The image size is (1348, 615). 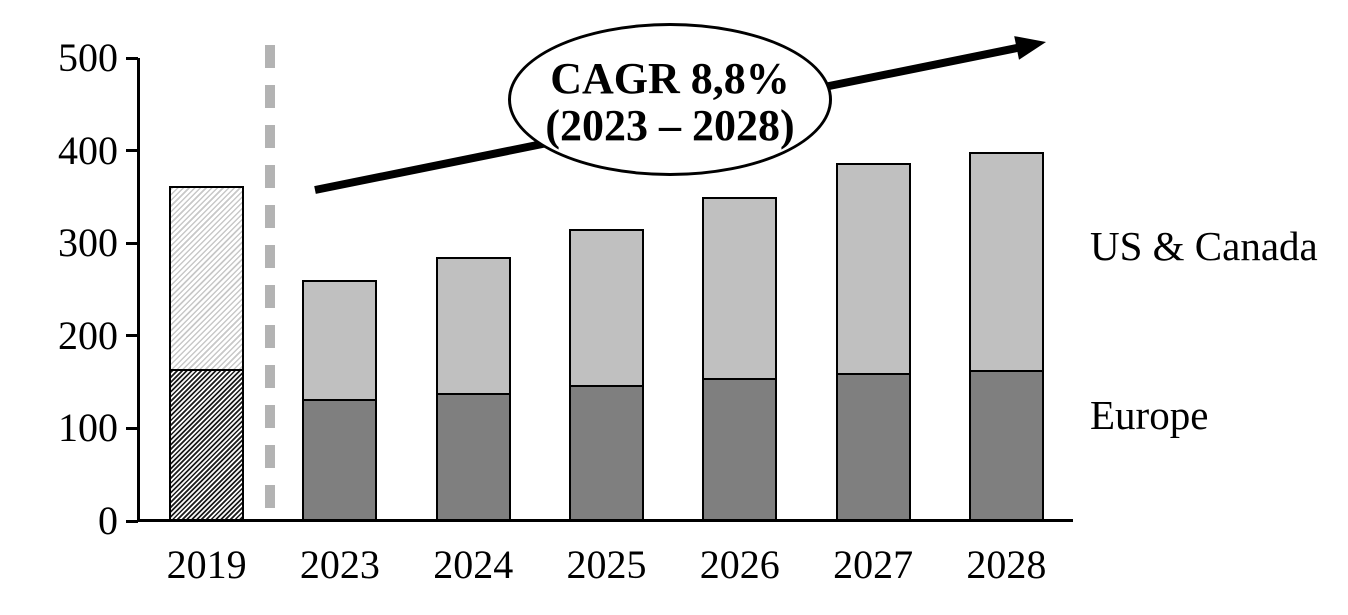 I want to click on bar-2027, so click(x=873, y=341).